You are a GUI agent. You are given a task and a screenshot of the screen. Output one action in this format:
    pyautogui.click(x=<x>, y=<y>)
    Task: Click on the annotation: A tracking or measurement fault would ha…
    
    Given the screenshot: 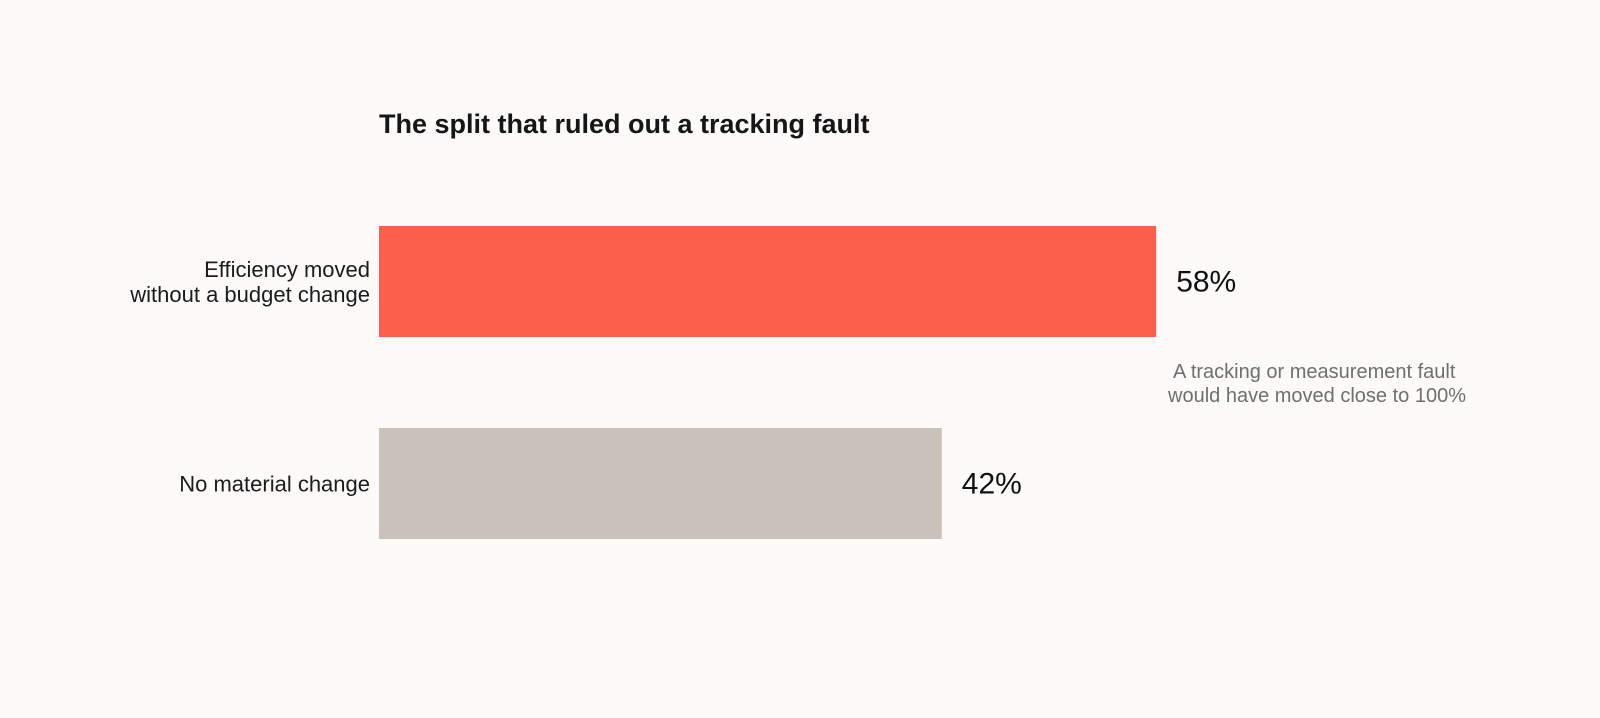 What is the action you would take?
    pyautogui.click(x=1316, y=384)
    